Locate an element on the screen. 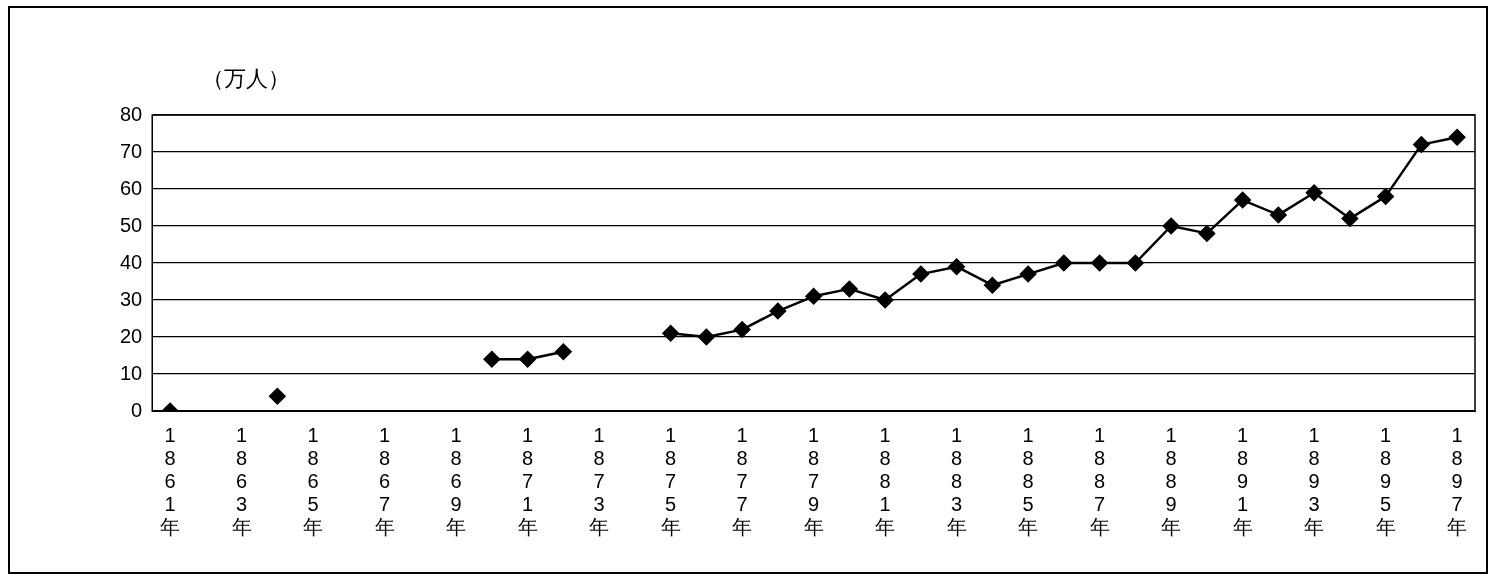 This screenshot has width=1500, height=584. x-tick-label: 1891年 is located at coordinates (1242, 481).